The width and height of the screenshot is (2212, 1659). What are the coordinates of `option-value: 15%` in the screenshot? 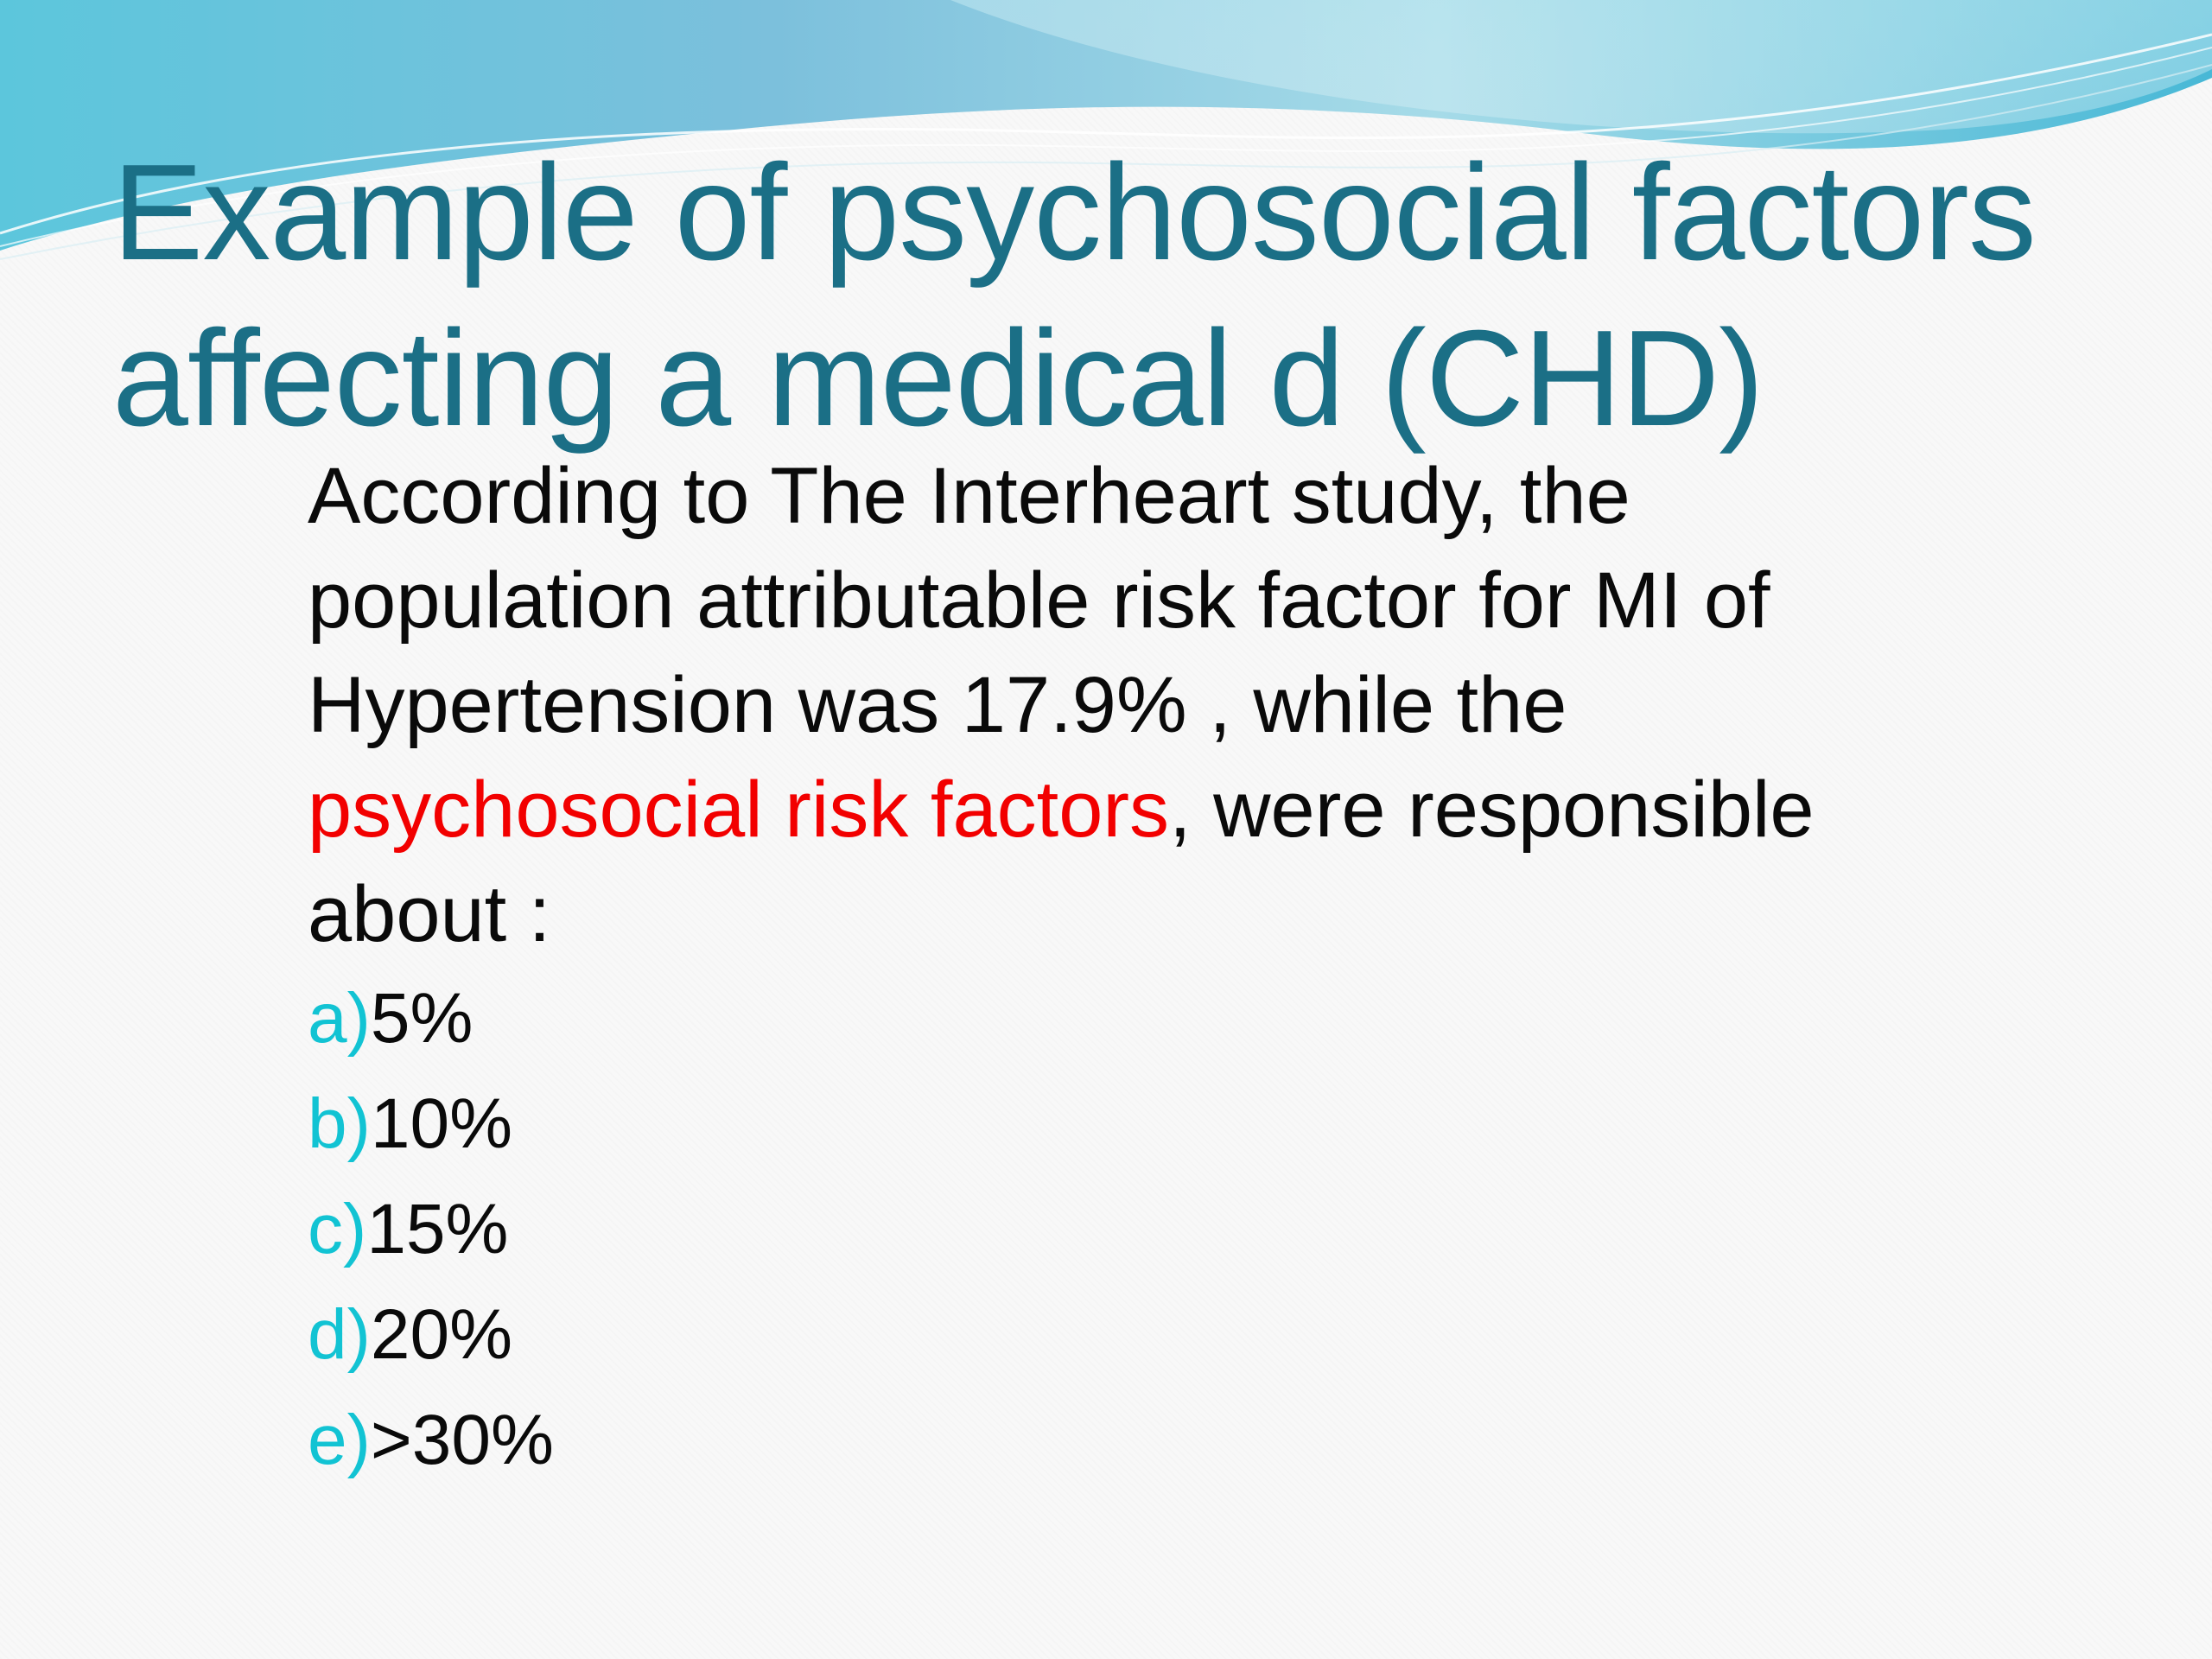 It's located at (437, 1229).